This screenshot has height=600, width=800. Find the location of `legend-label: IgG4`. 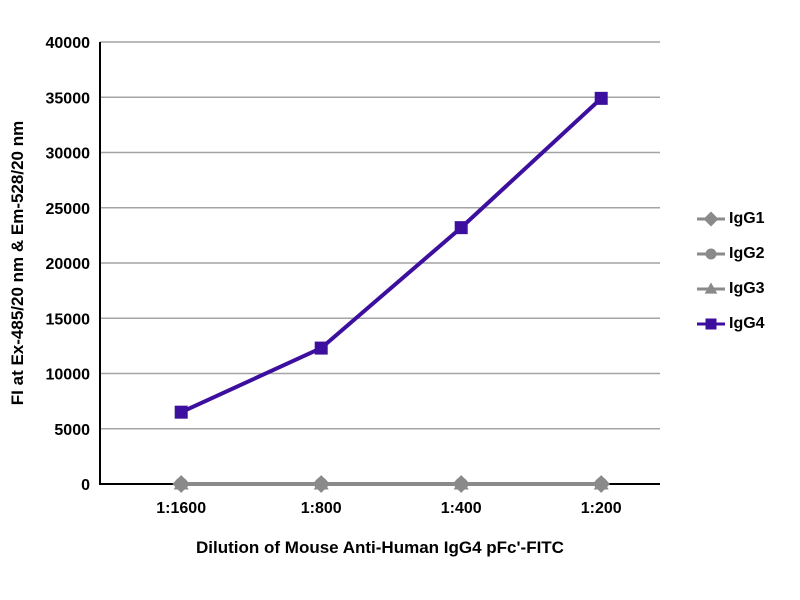

legend-label: IgG4 is located at coordinates (747, 323).